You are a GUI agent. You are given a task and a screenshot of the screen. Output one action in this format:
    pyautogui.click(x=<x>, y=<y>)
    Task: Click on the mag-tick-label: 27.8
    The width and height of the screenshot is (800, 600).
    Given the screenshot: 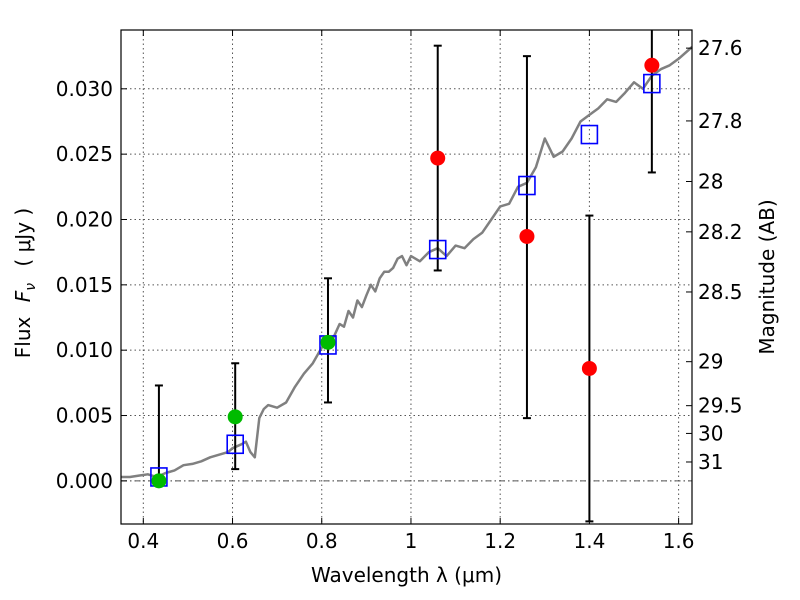 What is the action you would take?
    pyautogui.click(x=720, y=121)
    